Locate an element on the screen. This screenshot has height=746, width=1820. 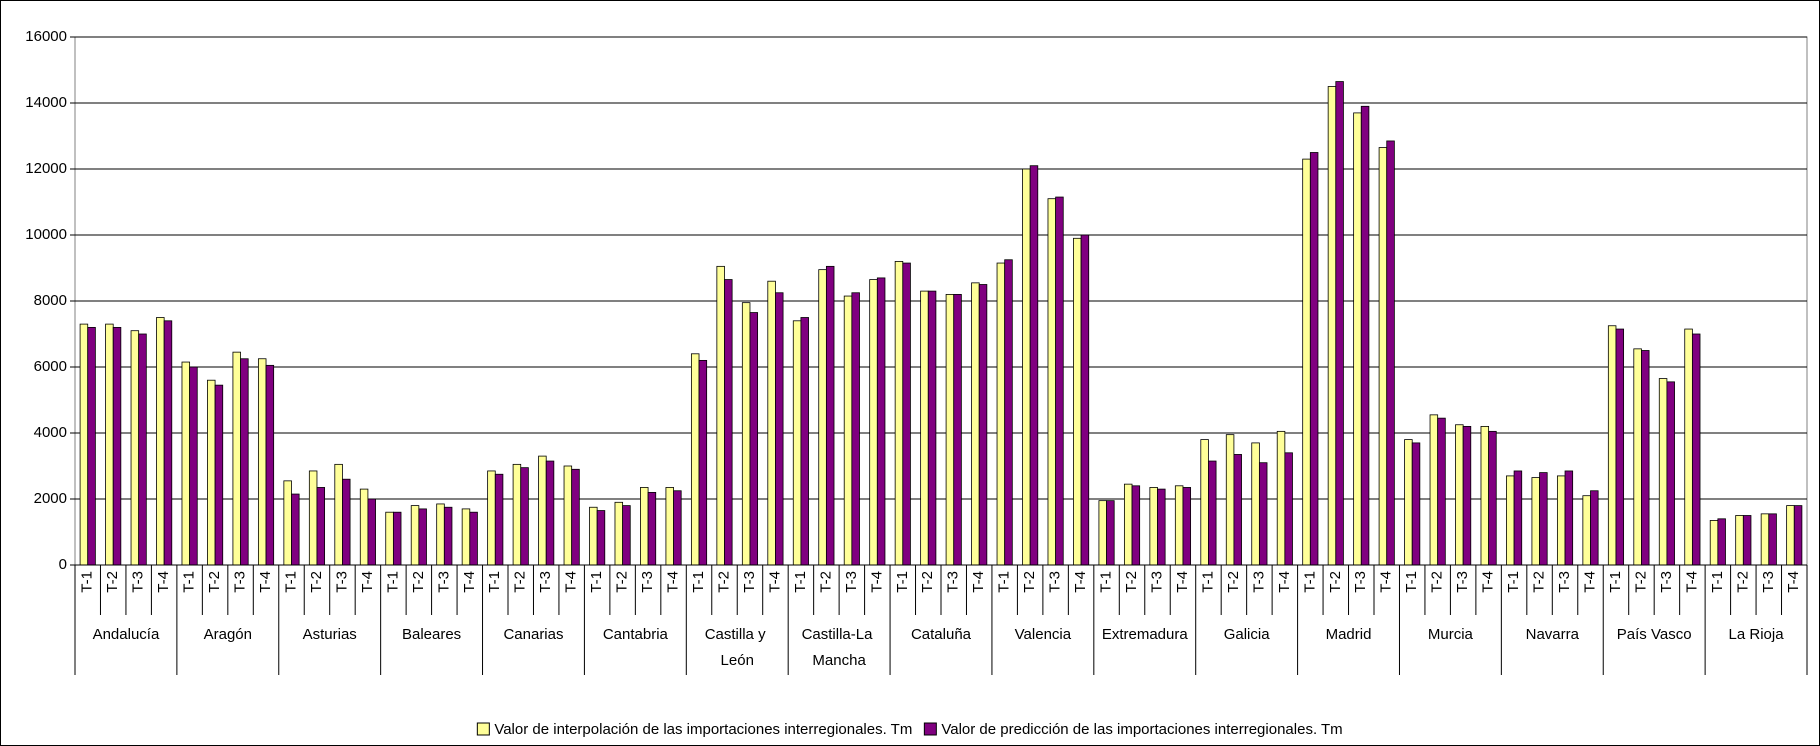
group-label: Cantabria is located at coordinates (636, 634).